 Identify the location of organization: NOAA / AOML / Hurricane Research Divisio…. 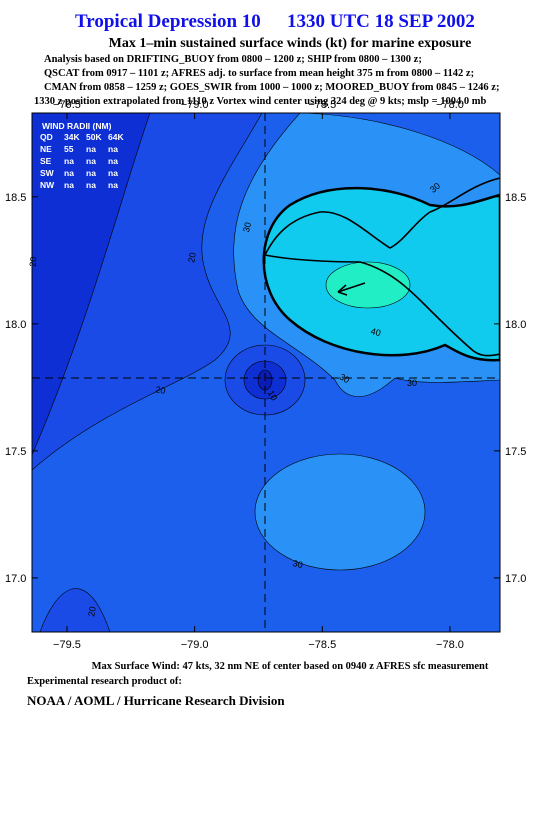
(156, 700).